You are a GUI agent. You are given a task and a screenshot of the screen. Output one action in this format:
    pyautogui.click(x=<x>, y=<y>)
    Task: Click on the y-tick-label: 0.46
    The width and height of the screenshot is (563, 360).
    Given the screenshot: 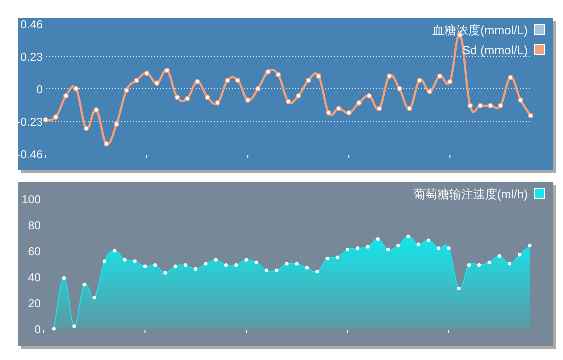 What is the action you would take?
    pyautogui.click(x=31, y=26)
    